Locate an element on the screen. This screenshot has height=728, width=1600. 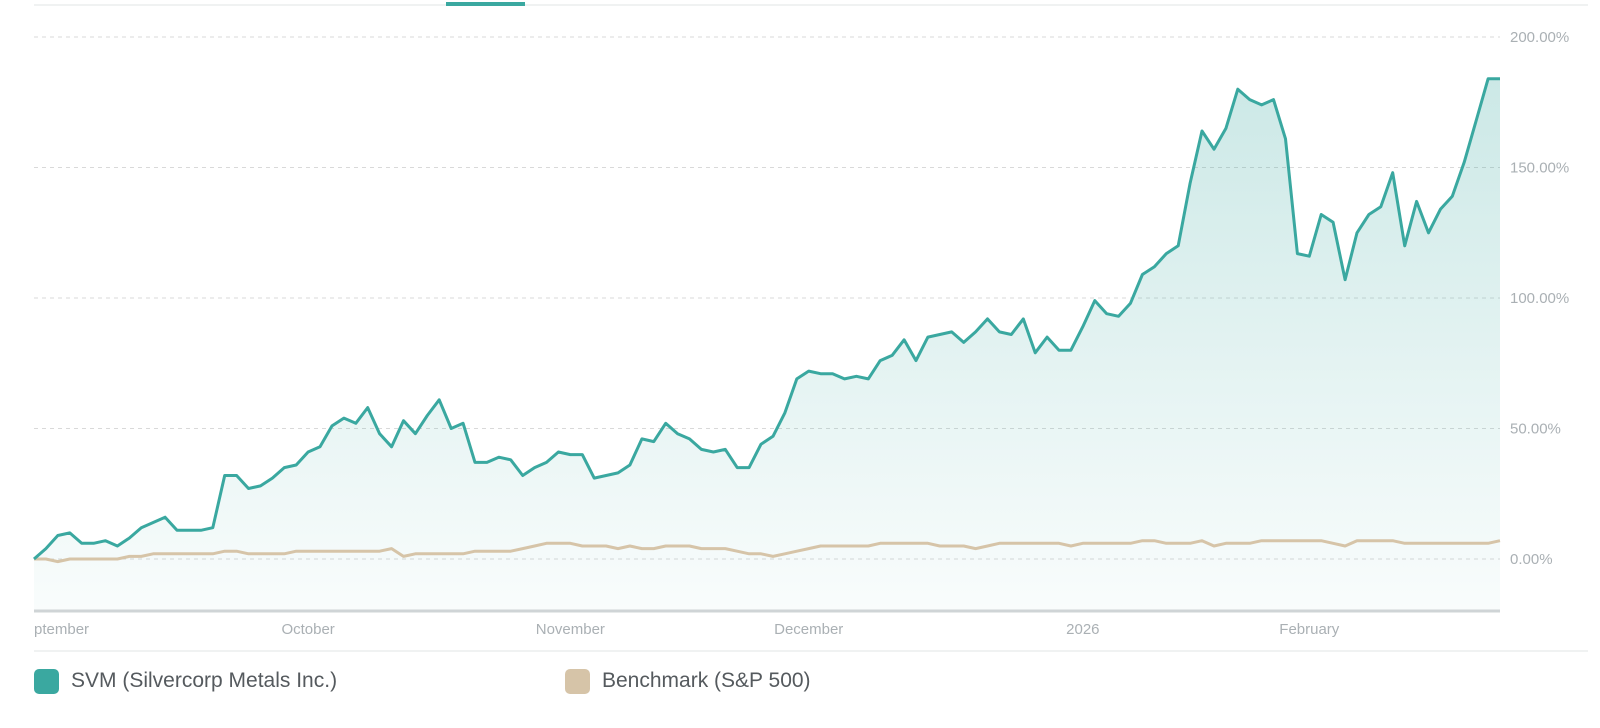
legend-swatch-svm is located at coordinates (46, 681).